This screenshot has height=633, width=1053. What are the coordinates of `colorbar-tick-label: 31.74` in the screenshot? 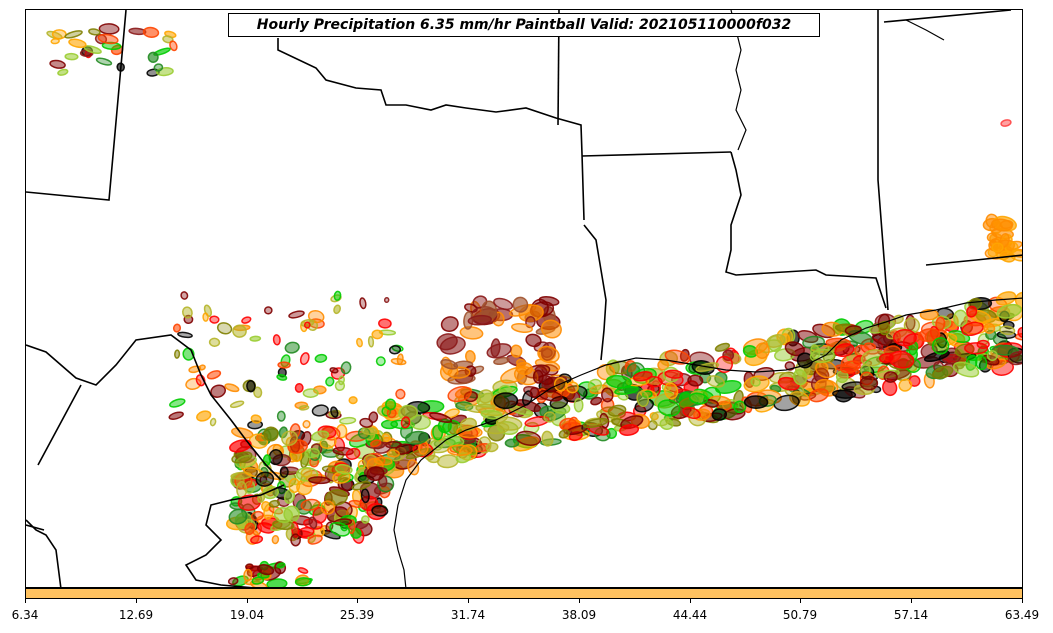 It's located at (468, 615).